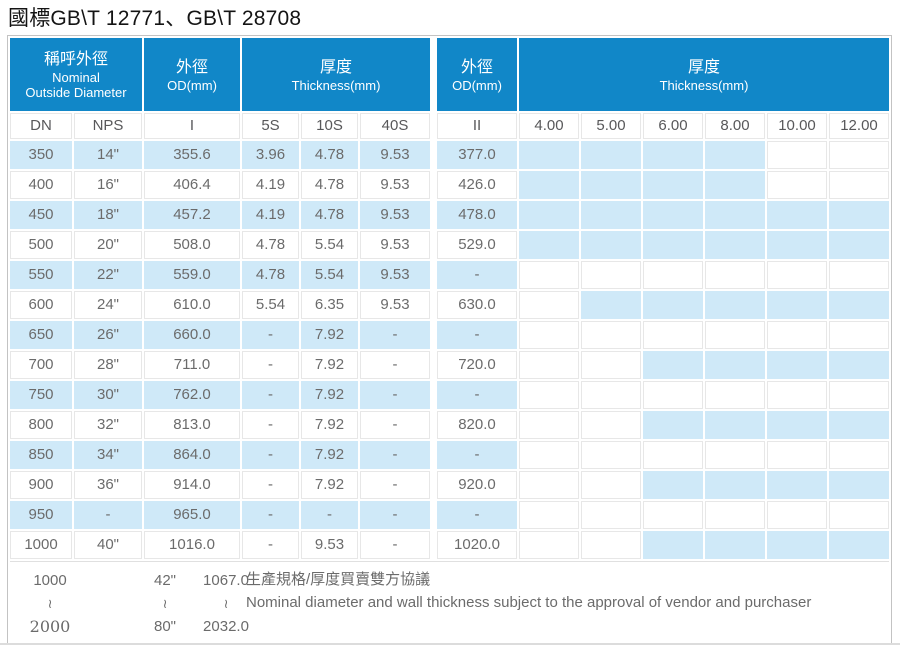  Describe the element at coordinates (41, 425) in the screenshot. I see `value-cell: 800` at that location.